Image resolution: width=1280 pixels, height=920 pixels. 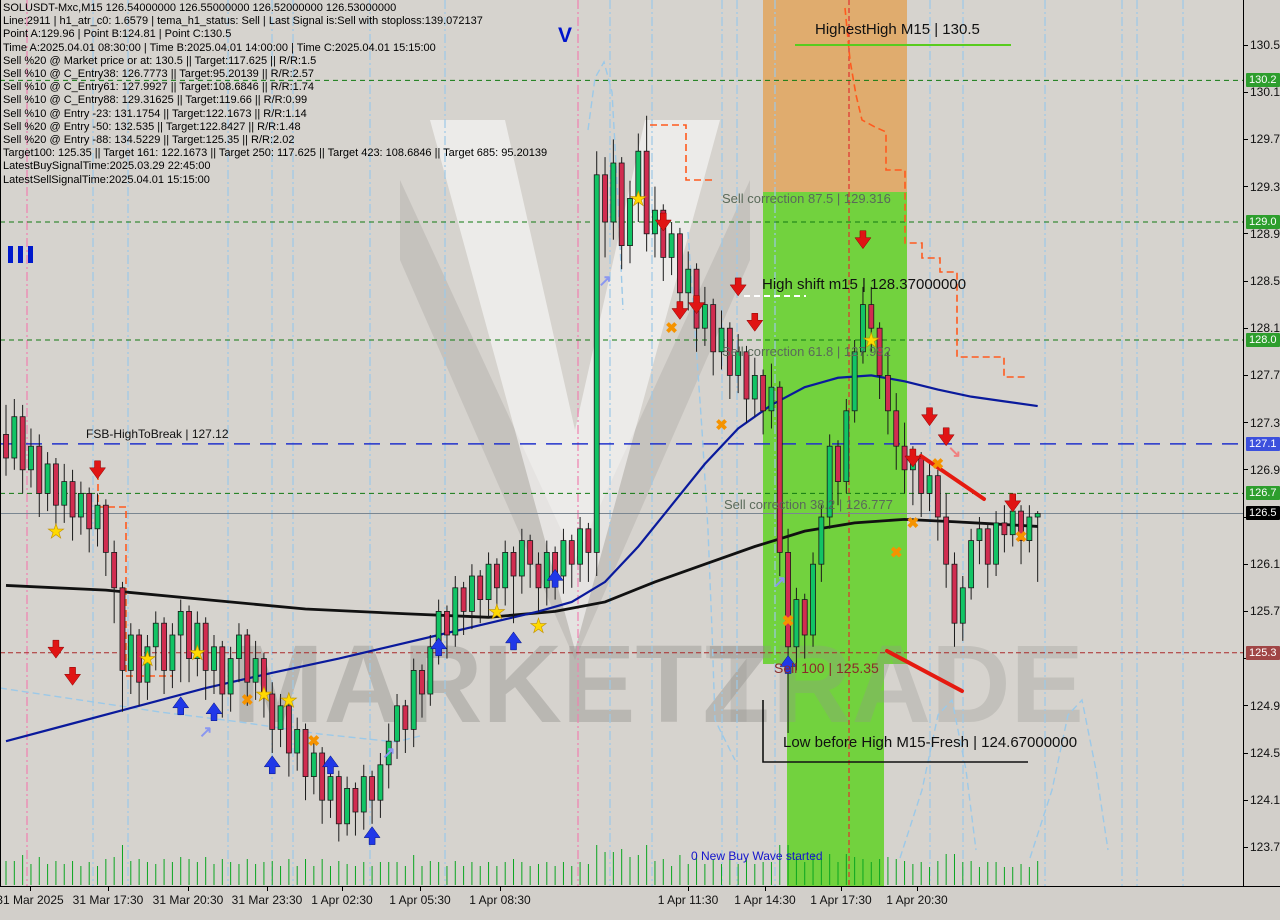 What do you see at coordinates (1265, 753) in the screenshot?
I see `price-tick-label: 124.5` at bounding box center [1265, 753].